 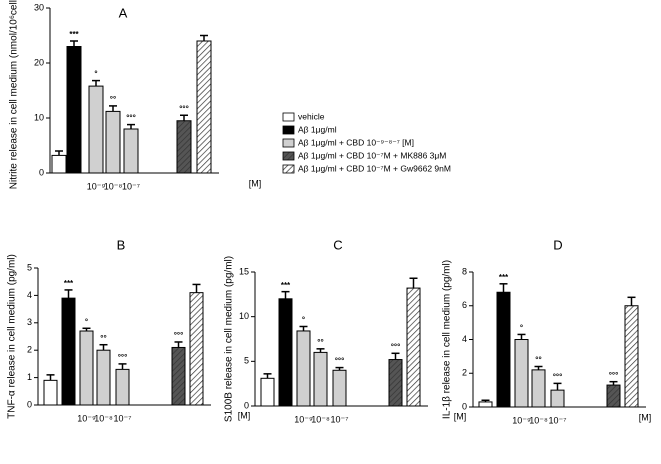 I want to click on y-tick-label: 30, so click(x=39, y=7).